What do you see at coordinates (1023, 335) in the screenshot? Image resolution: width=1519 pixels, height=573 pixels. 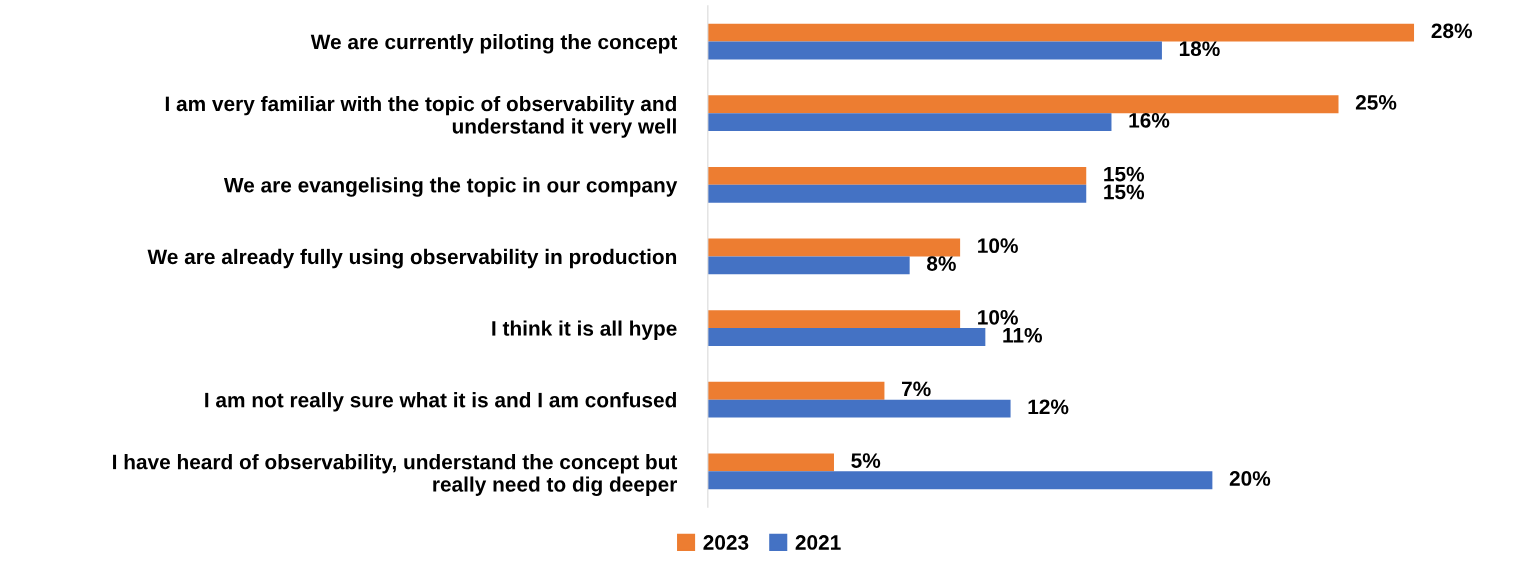 I see `data-label: 11%` at bounding box center [1023, 335].